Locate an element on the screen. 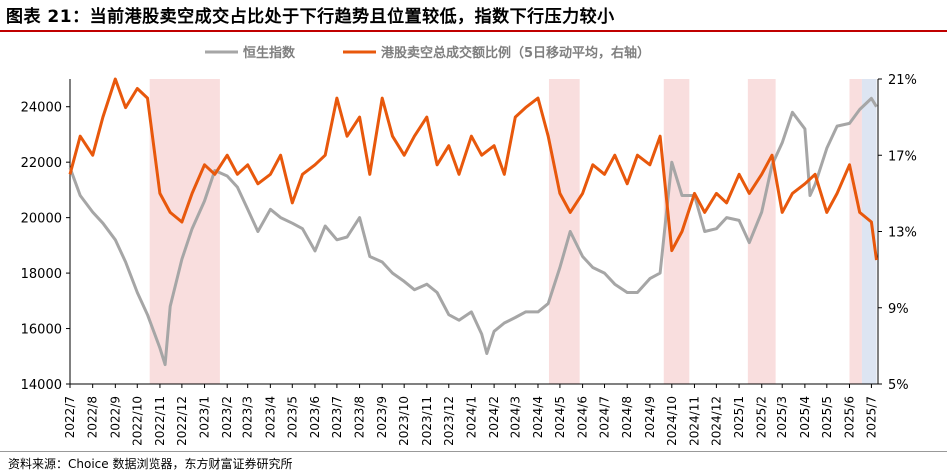 The height and width of the screenshot is (476, 947). right-tick-label: 9% is located at coordinates (898, 309).